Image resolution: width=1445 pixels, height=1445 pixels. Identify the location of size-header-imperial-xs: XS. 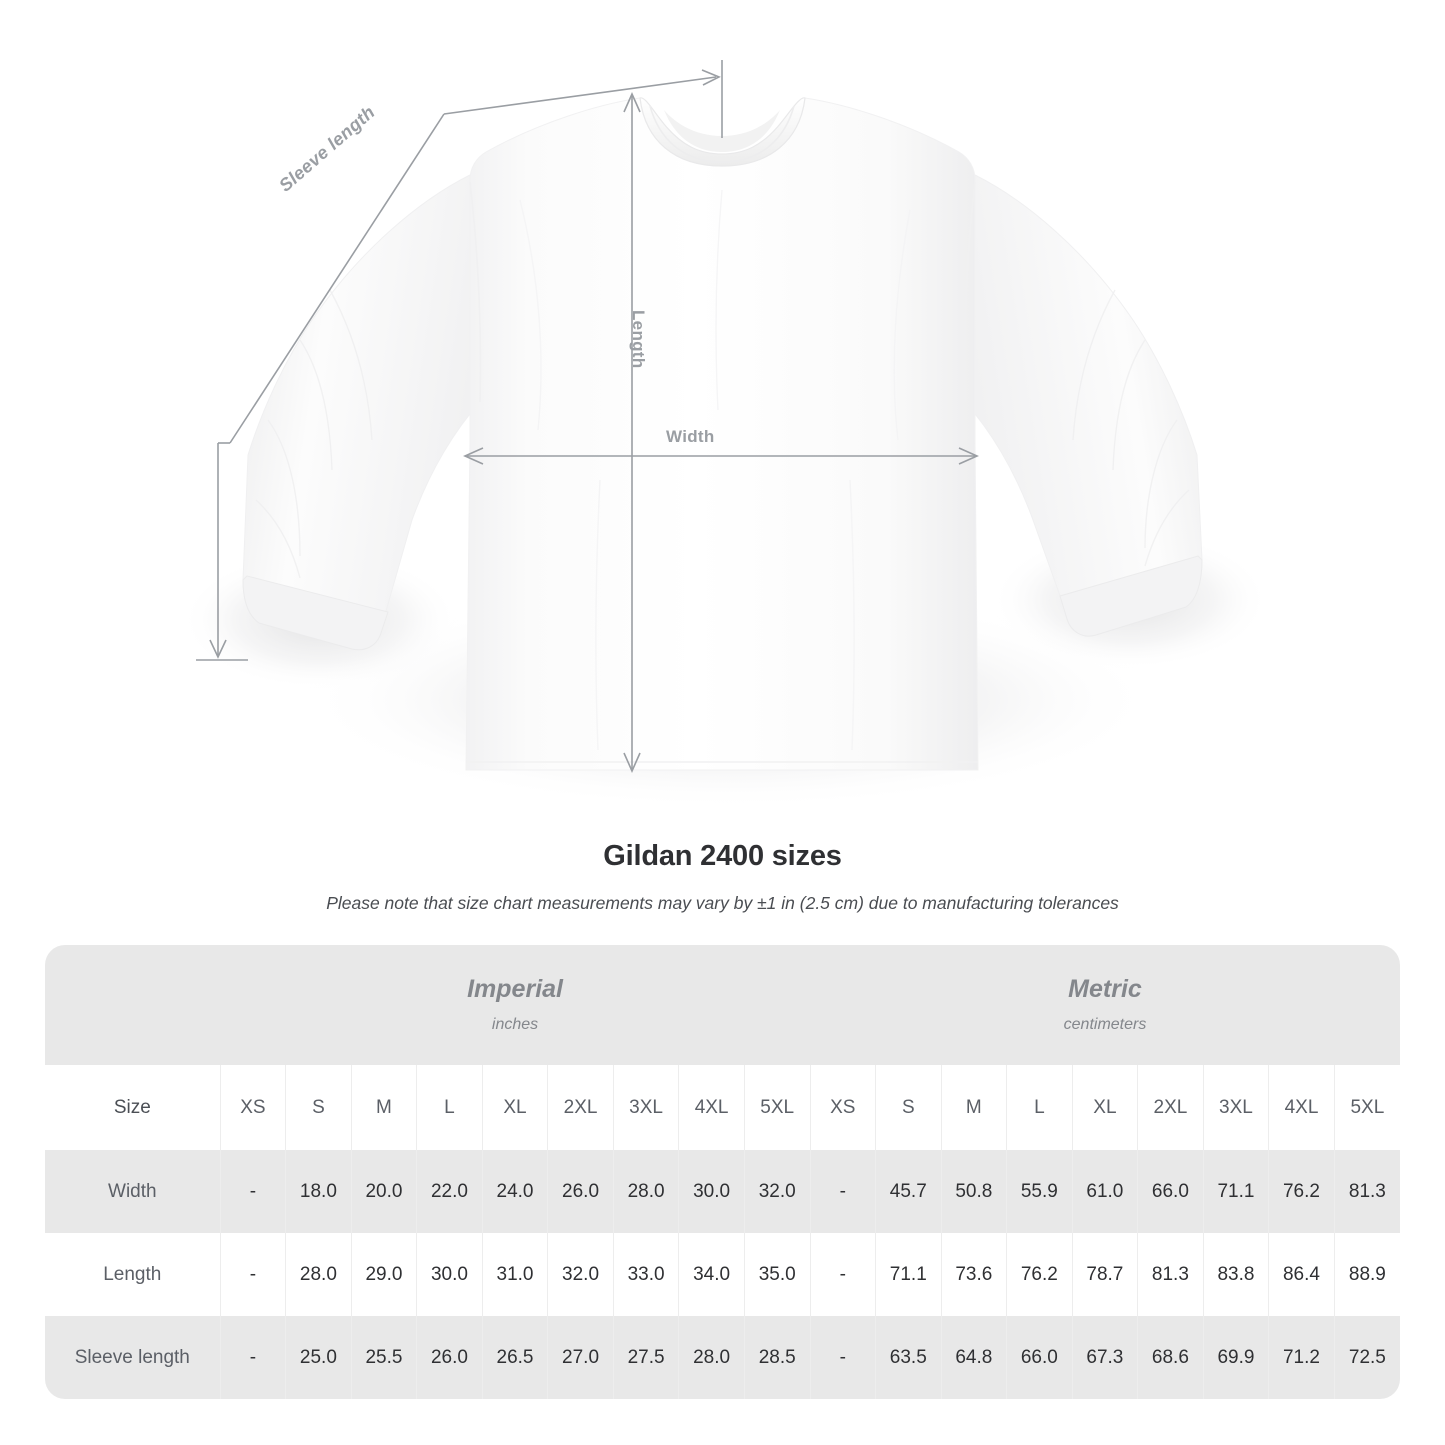
(252, 1107).